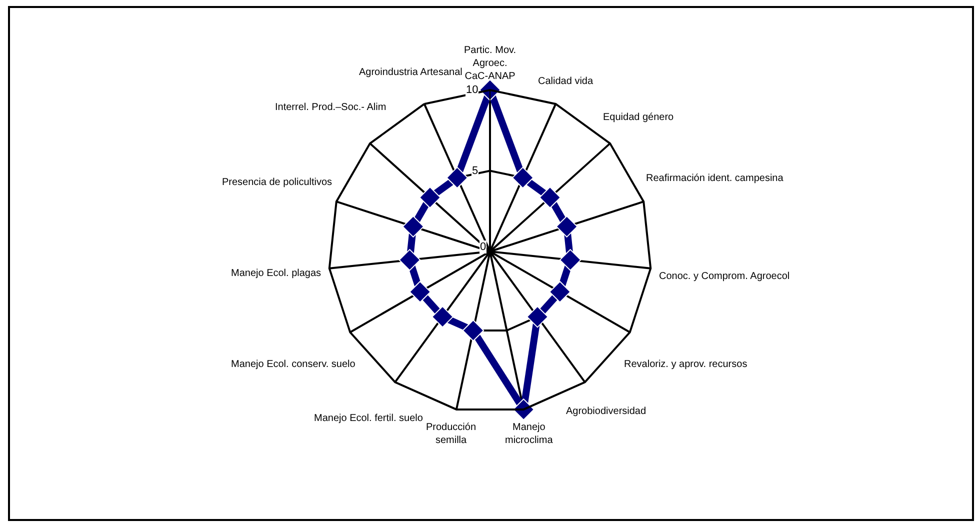 Image resolution: width=980 pixels, height=523 pixels. What do you see at coordinates (686, 364) in the screenshot?
I see `spoke-label: Revaloriz. y aprov. recursos` at bounding box center [686, 364].